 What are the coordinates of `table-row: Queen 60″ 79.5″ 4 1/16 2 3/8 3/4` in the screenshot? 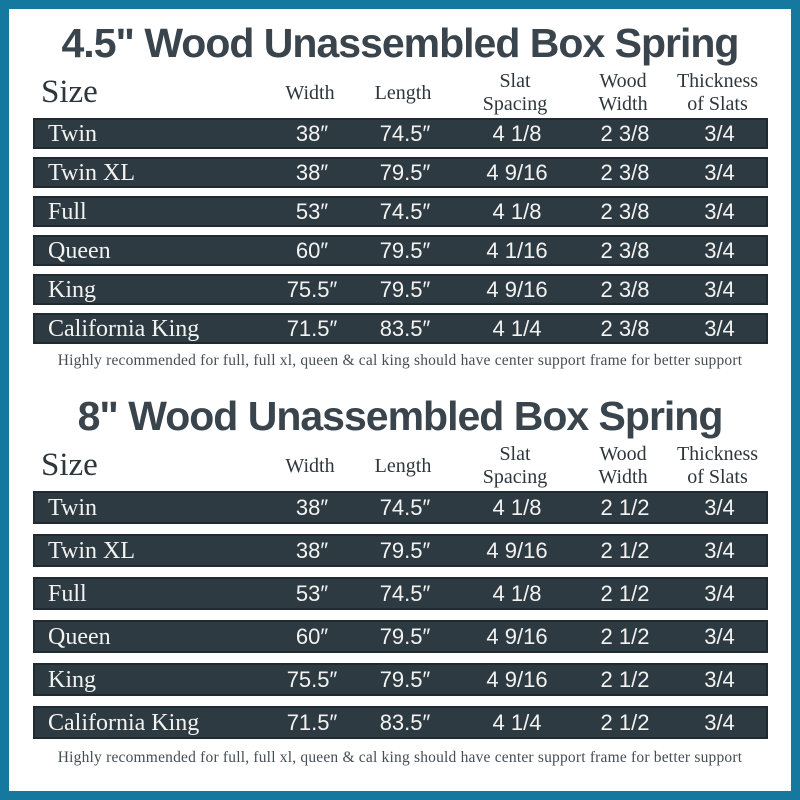 It's located at (400, 251).